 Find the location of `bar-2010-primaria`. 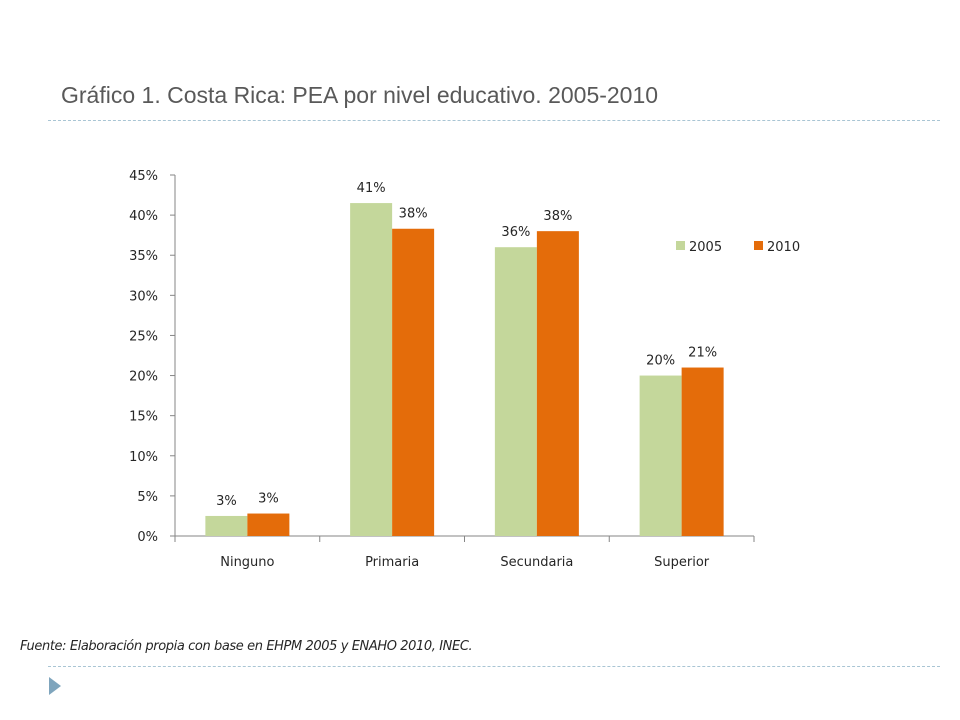

bar-2010-primaria is located at coordinates (413, 382).